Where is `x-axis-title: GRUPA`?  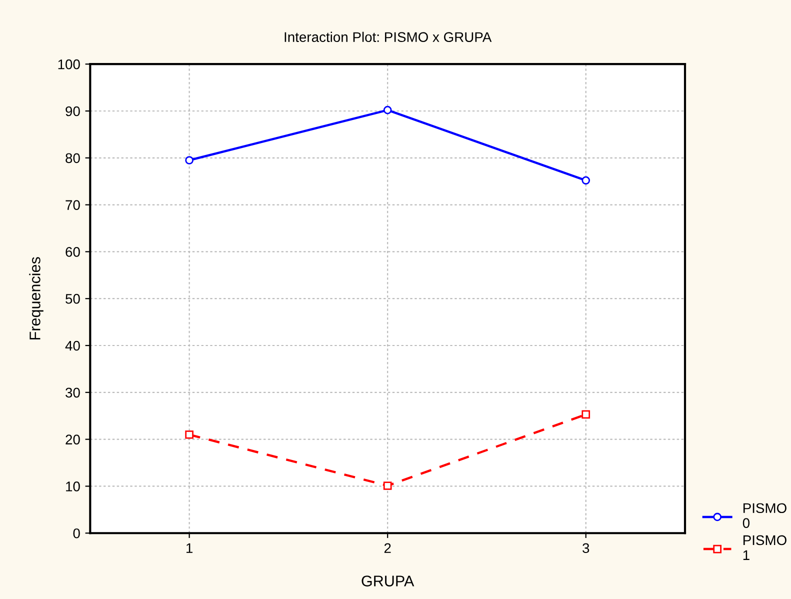
x-axis-title: GRUPA is located at coordinates (388, 581).